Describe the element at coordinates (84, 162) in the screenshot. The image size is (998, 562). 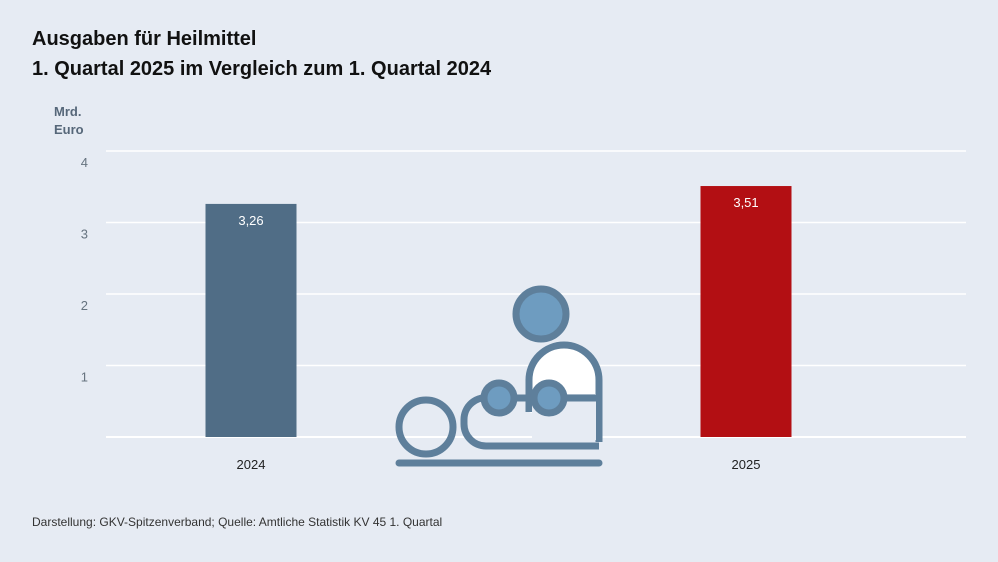
I see `y-tick-label: 4` at that location.